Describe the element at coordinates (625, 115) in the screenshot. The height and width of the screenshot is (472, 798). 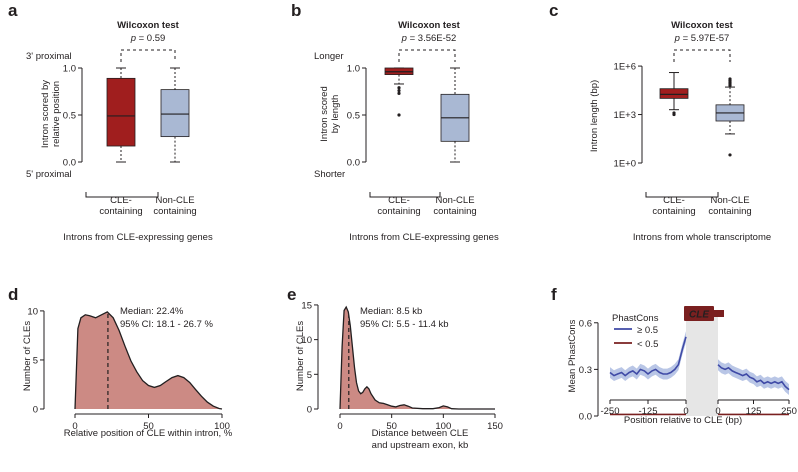
I see `y-tick-label: 1E+3` at that location.